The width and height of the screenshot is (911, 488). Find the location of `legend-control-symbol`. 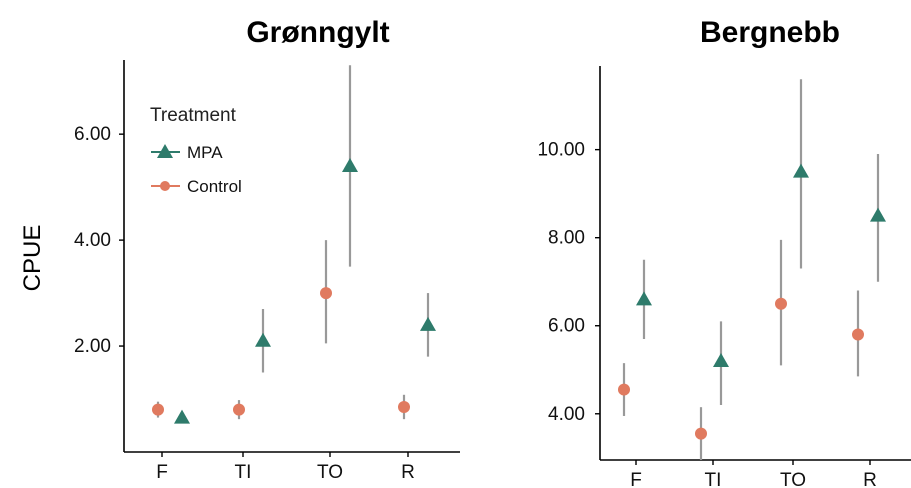

legend-control-symbol is located at coordinates (165, 186).